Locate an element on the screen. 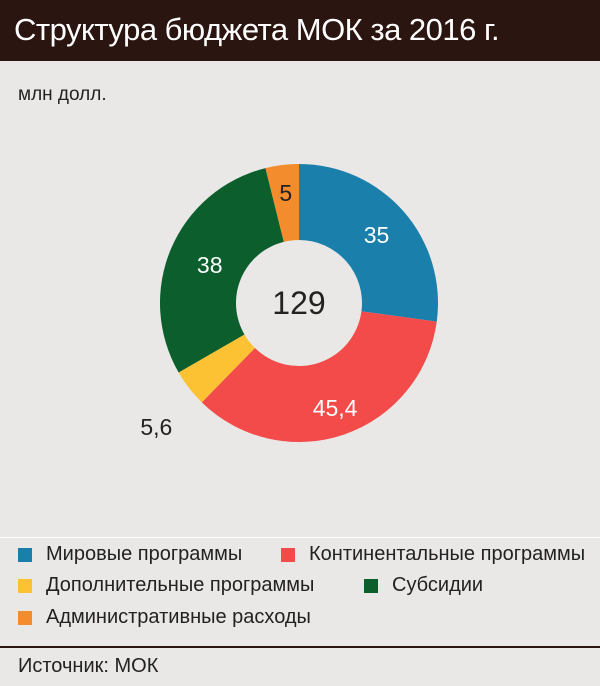 This screenshot has width=600, height=686. center-total-label: 129 is located at coordinates (298, 303).